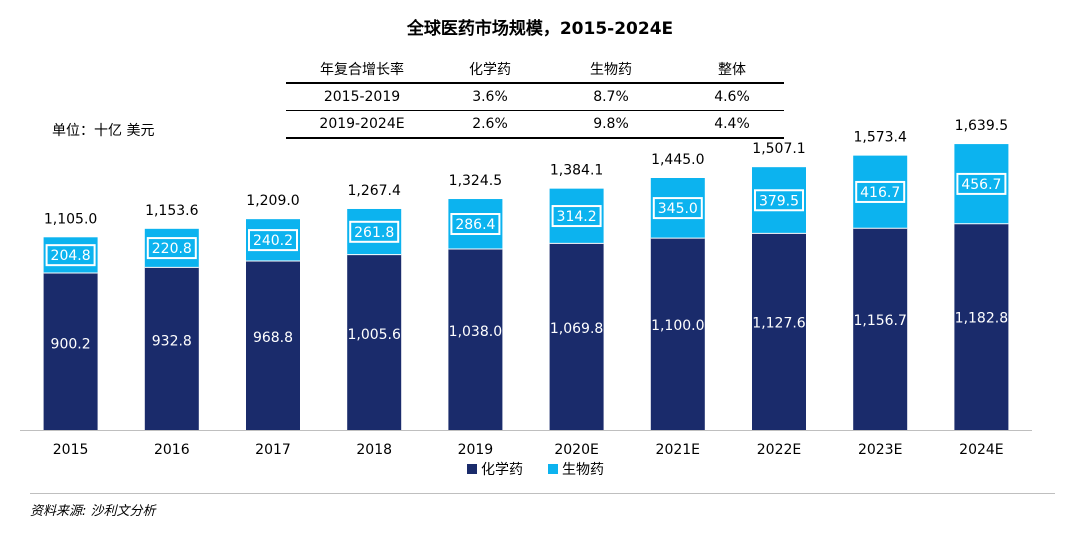 This screenshot has height=540, width=1080. Describe the element at coordinates (93, 511) in the screenshot. I see `source-note: 资料来源: 沙利文分析` at that location.